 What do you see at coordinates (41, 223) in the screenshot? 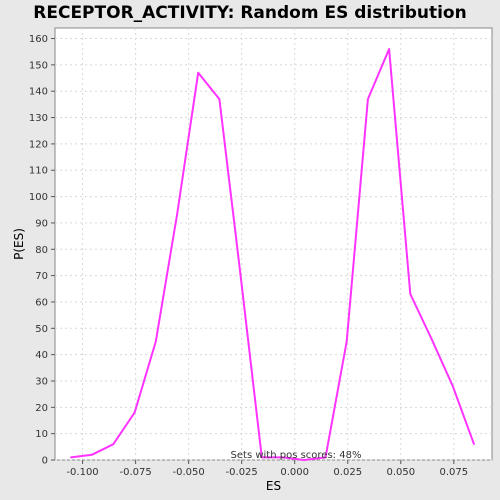
I see `y-tick-label: 90` at bounding box center [41, 223].